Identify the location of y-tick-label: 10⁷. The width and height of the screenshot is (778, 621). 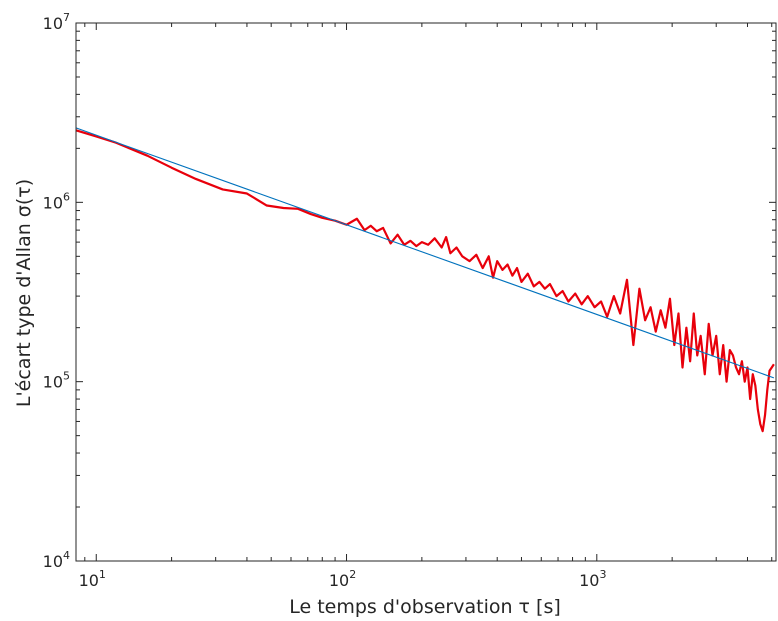
(56, 22).